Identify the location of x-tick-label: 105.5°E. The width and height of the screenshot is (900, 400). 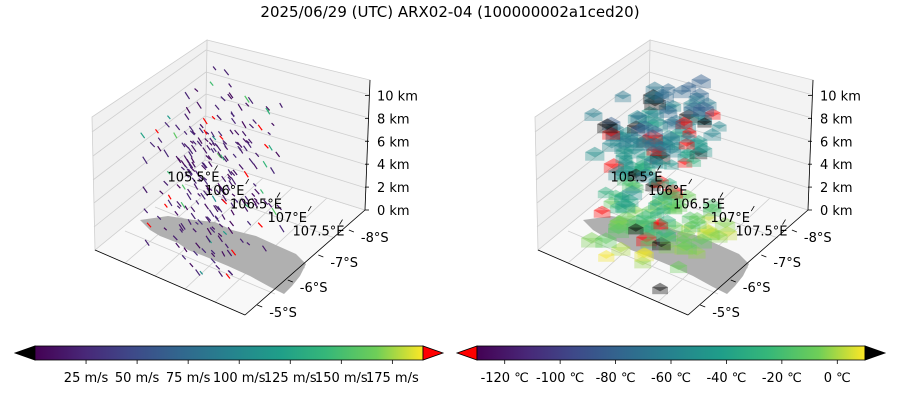
(637, 177).